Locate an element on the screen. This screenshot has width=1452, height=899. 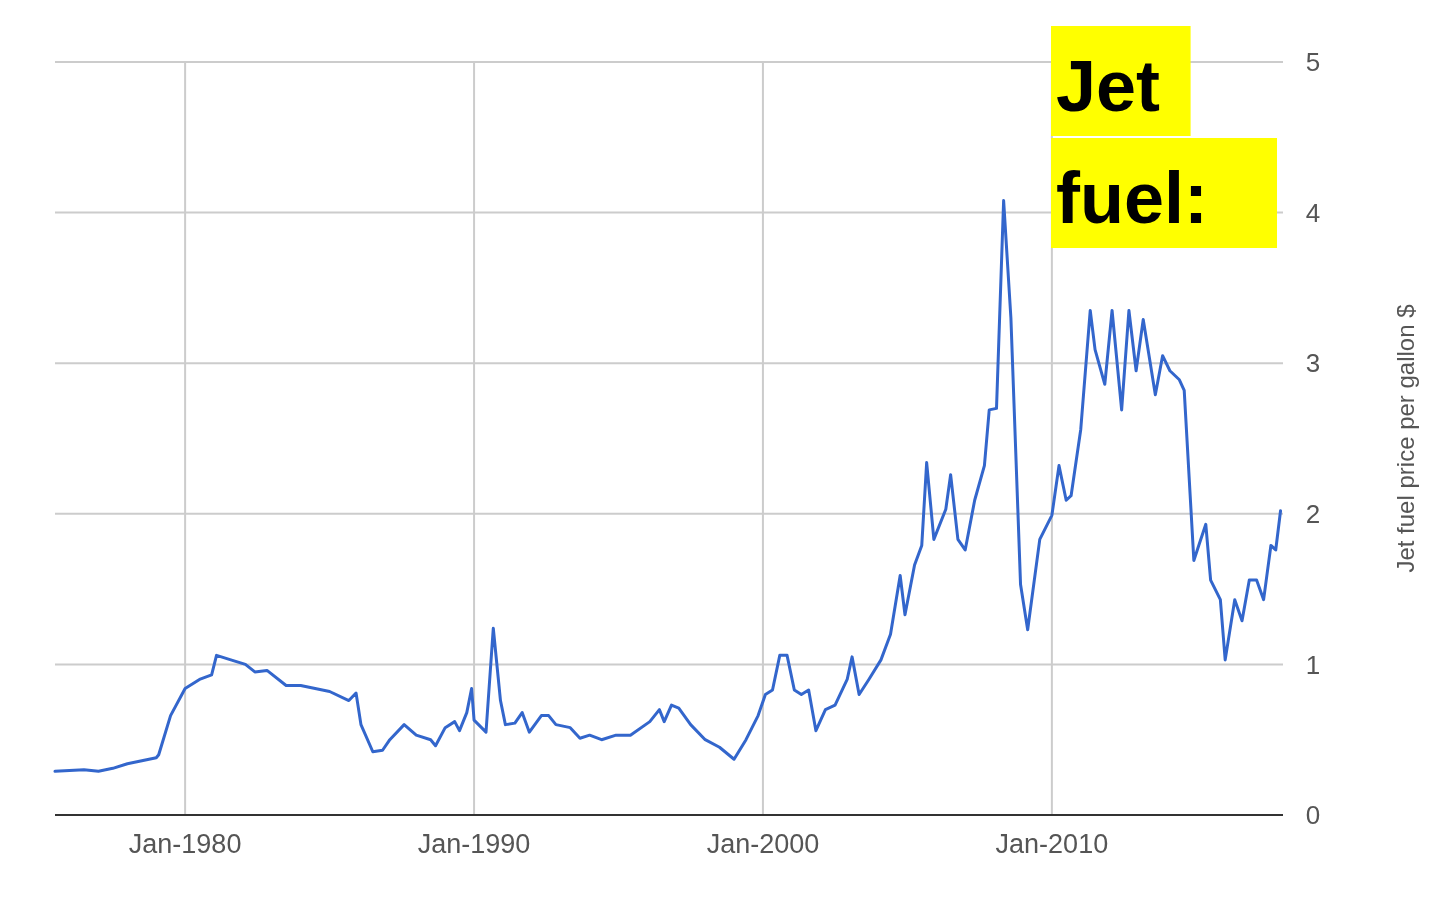
y-tick-label: 4 is located at coordinates (1313, 212).